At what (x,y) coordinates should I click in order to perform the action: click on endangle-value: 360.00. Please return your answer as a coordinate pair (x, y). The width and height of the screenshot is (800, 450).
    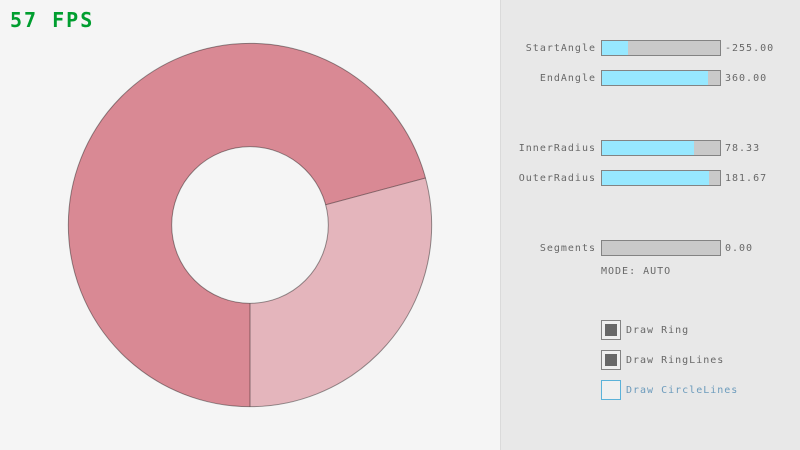
    Looking at the image, I should click on (746, 78).